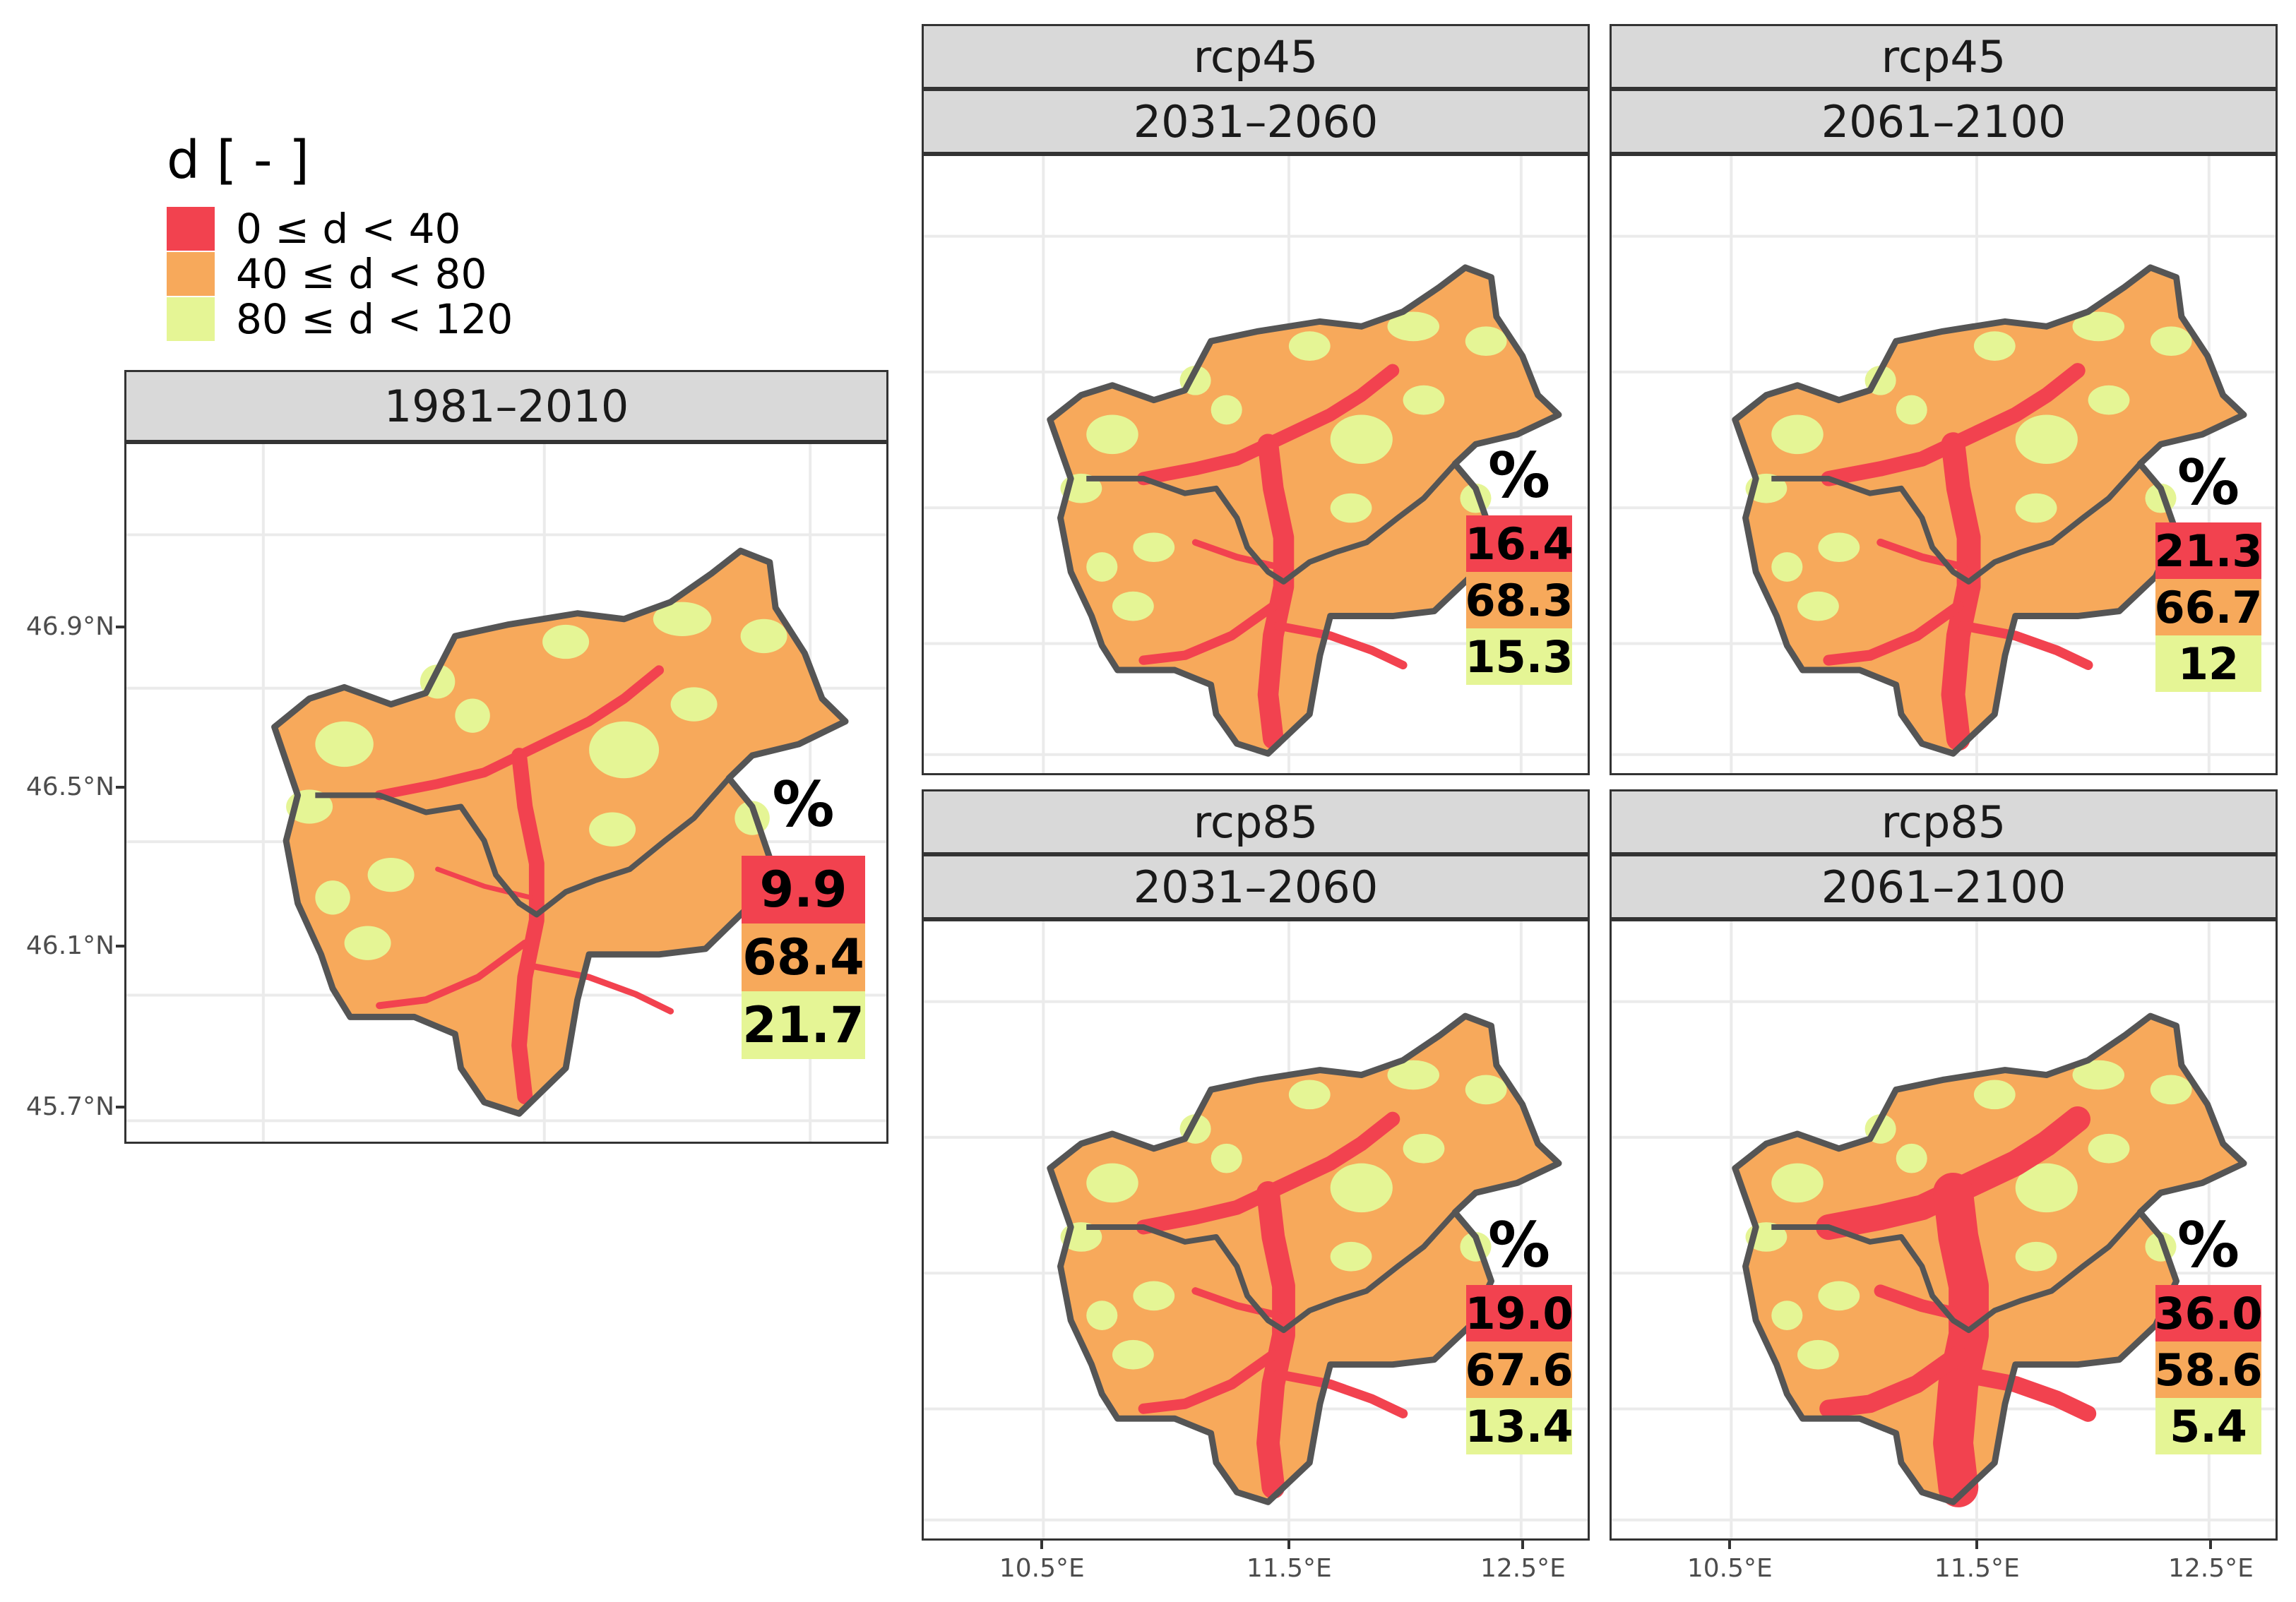 This screenshot has width=2296, height=1602. Describe the element at coordinates (1519, 656) in the screenshot. I see `percent-box-green: 15.3` at that location.